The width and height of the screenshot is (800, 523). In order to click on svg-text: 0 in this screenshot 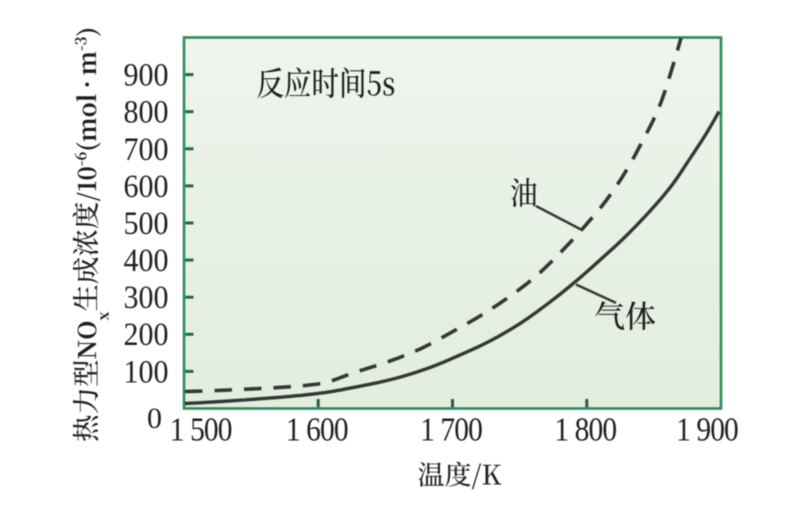, I will do `click(154, 418)`.